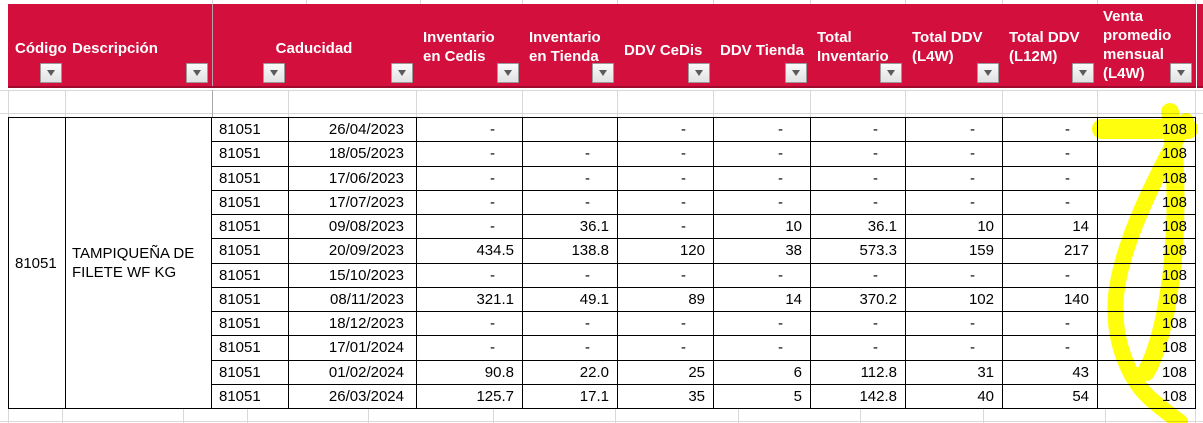 This screenshot has width=1203, height=423. Describe the element at coordinates (1181, 73) in the screenshot. I see `filter-button-venta-promedio` at that location.